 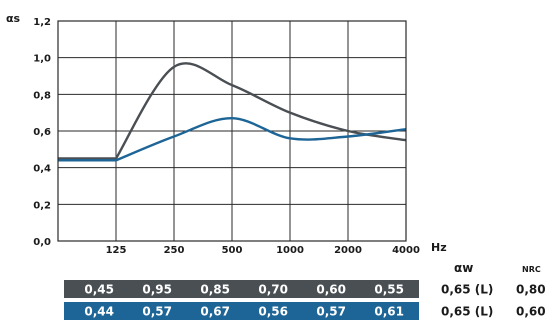 I want to click on nrc-value: 0,80, so click(x=531, y=290).